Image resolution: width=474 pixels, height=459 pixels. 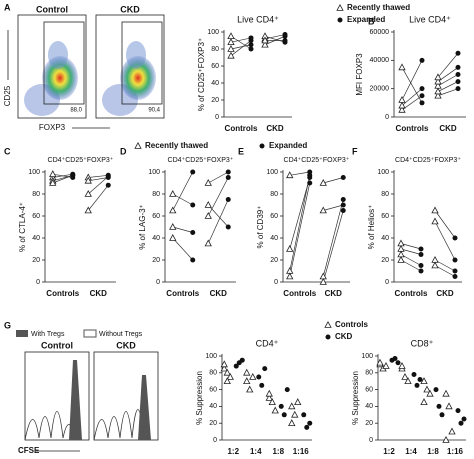 I want to click on y-axis-label: % of CD25⁺FOXP3⁺, so click(x=201, y=74).